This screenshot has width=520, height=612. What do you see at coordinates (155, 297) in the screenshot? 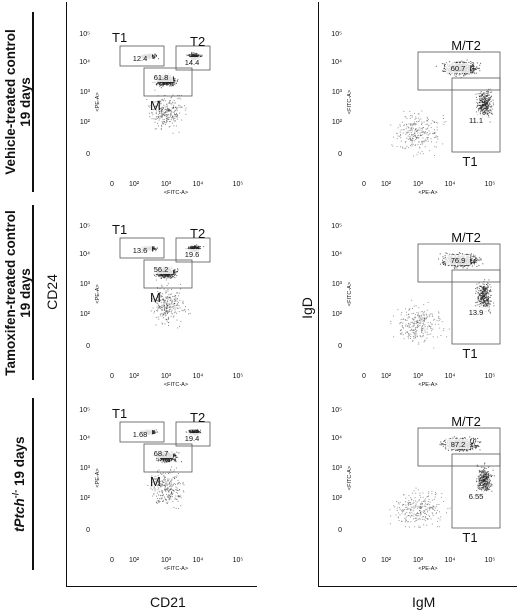
I see `gate-label-m: M` at bounding box center [155, 297].